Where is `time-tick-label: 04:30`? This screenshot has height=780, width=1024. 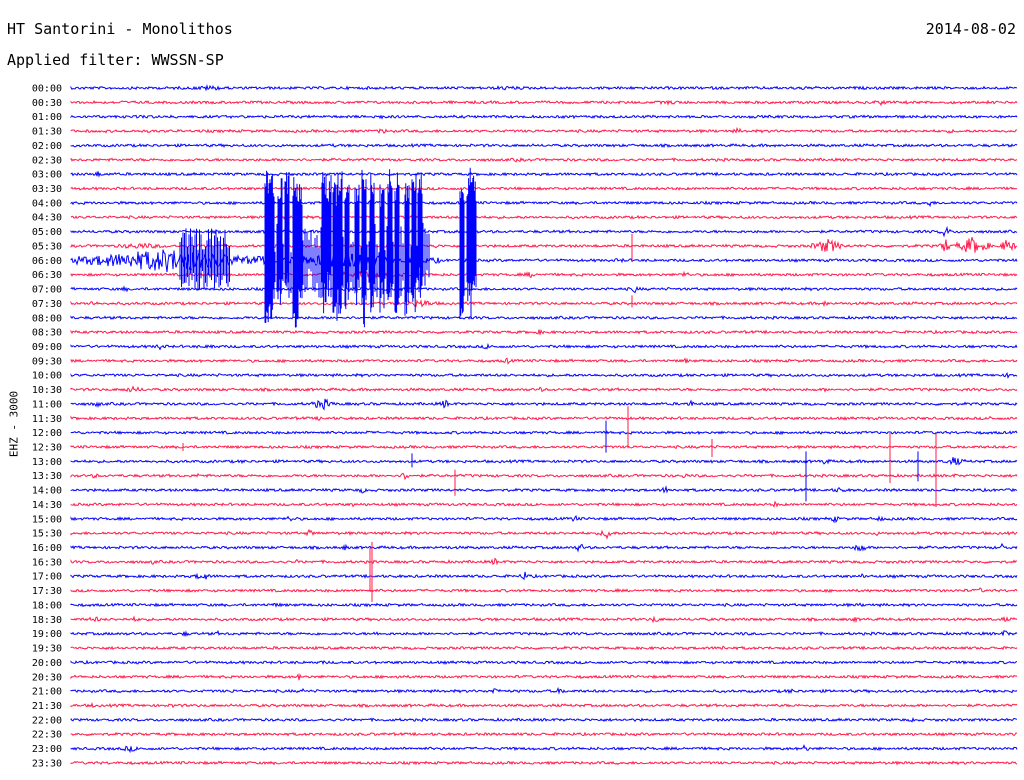 time-tick-label: 04:30 is located at coordinates (47, 218).